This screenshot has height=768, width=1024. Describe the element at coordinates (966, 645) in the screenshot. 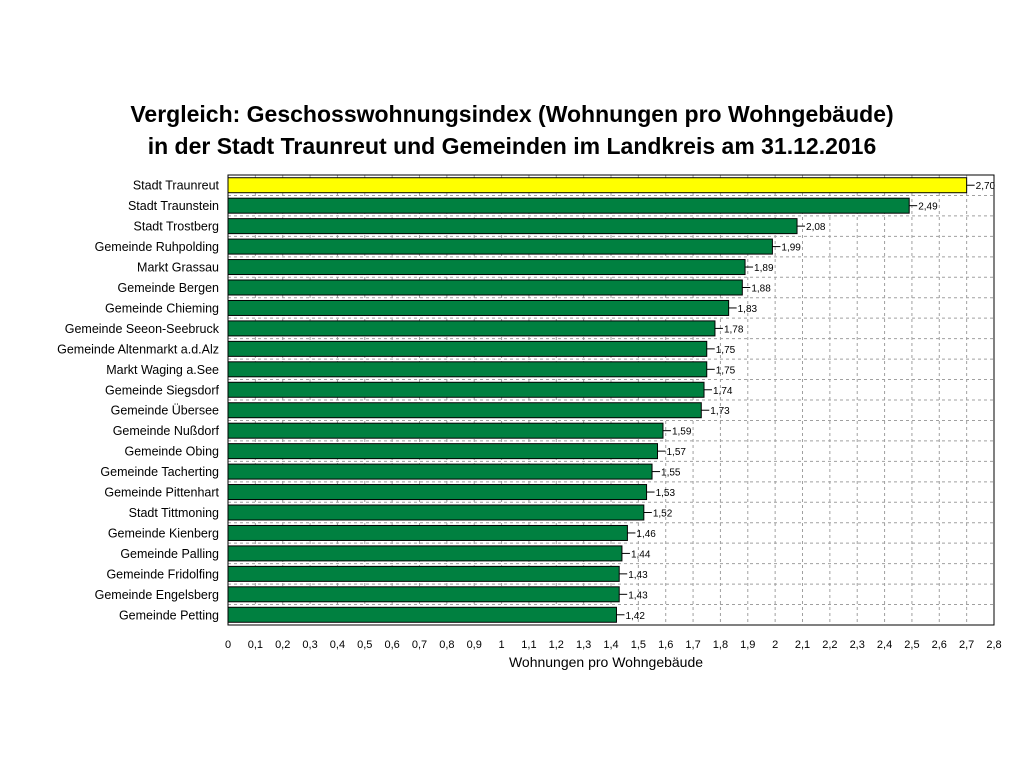

I see `x-tick-label: 2,7` at that location.